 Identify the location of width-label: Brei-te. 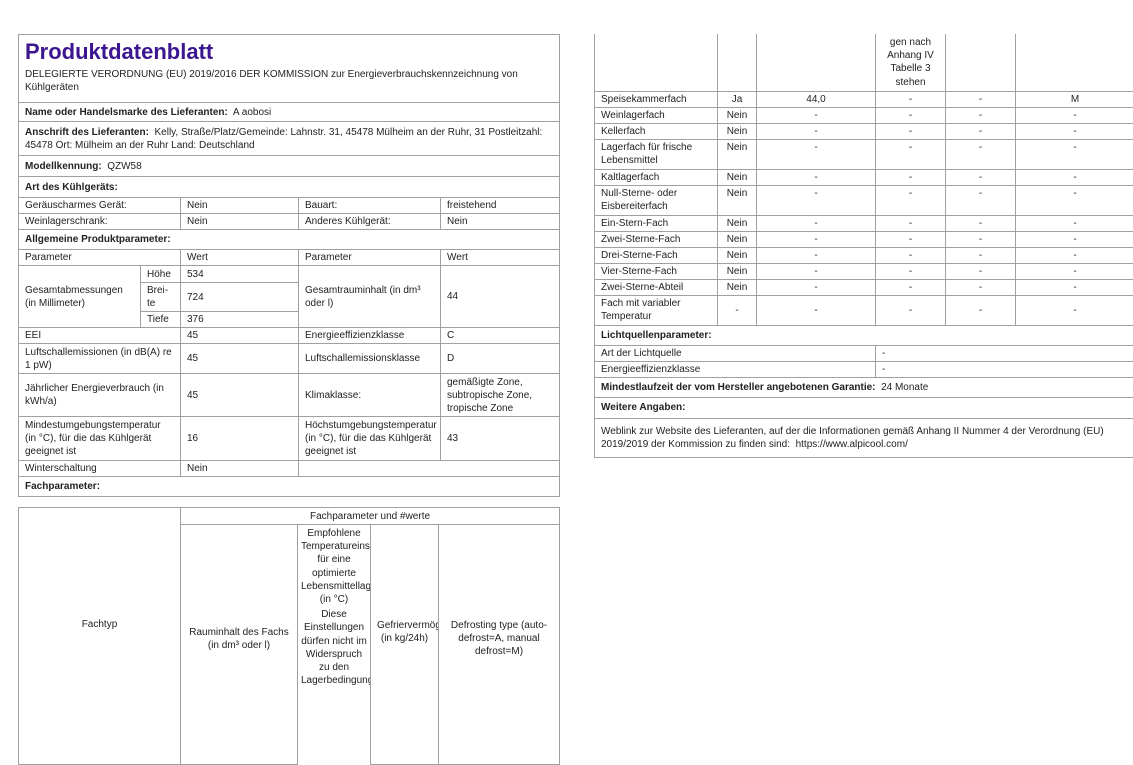
(161, 297).